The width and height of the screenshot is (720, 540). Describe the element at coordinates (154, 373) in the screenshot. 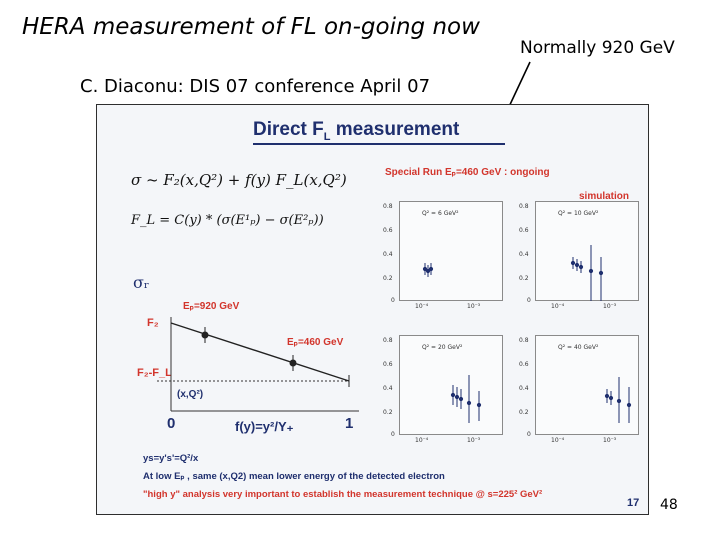

I see `f2-fl-label: F₂-F_L` at that location.